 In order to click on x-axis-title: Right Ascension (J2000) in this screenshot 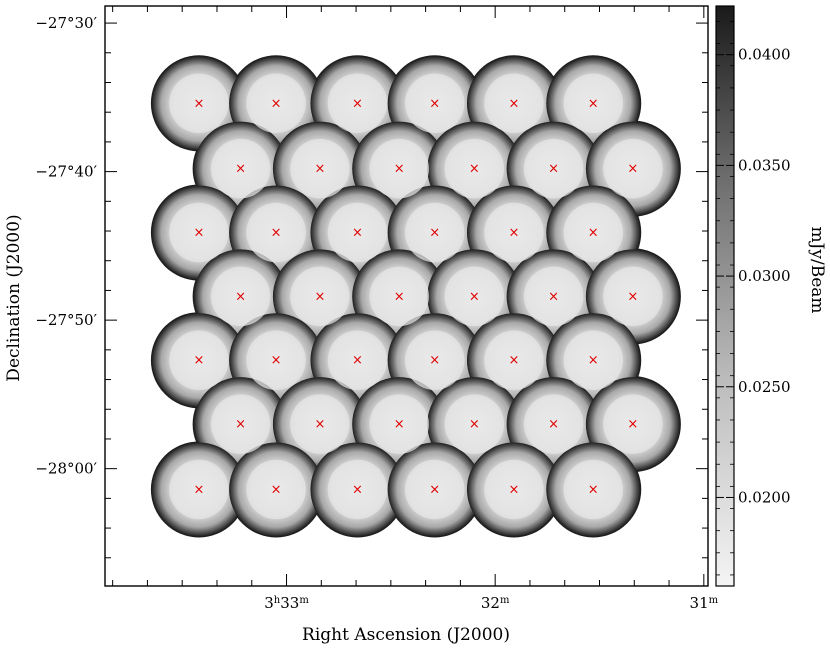, I will do `click(406, 635)`.